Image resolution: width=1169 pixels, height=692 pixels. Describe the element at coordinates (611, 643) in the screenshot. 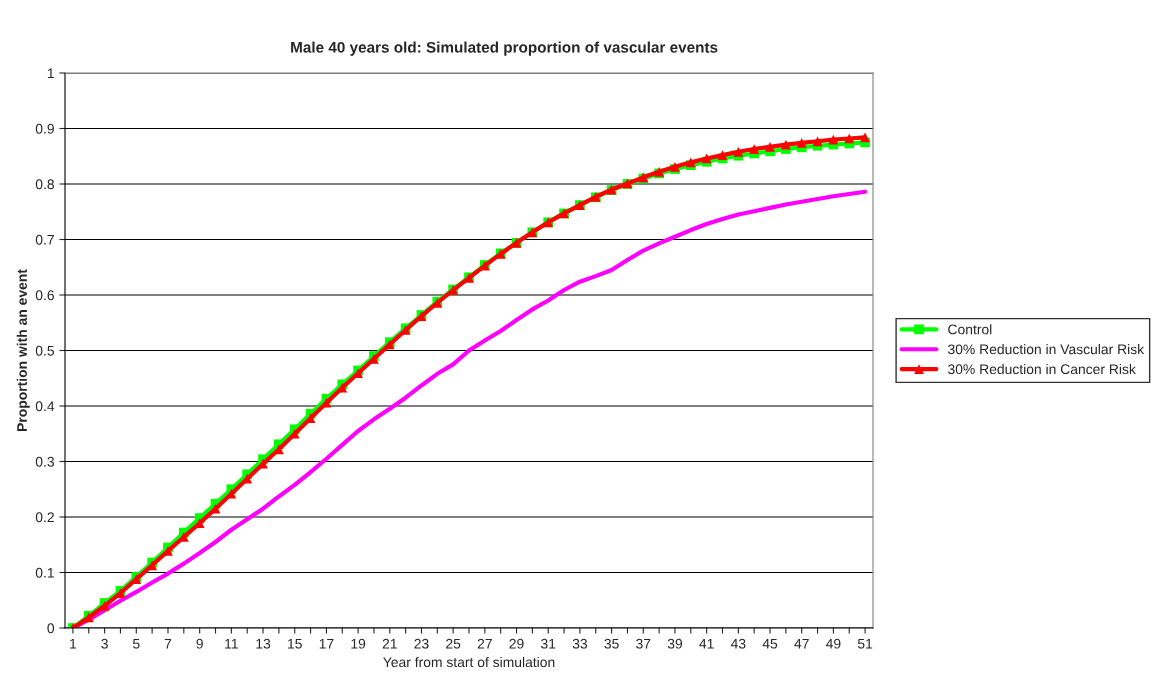

I see `x-tick-label: 35` at that location.